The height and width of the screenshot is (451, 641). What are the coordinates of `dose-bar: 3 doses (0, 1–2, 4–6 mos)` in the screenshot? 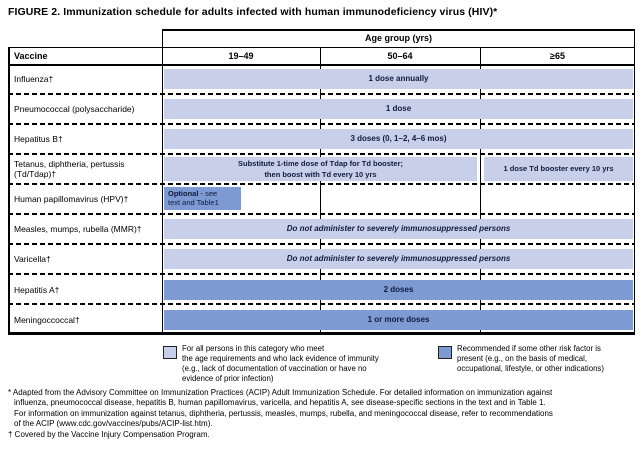 It's located at (398, 139).